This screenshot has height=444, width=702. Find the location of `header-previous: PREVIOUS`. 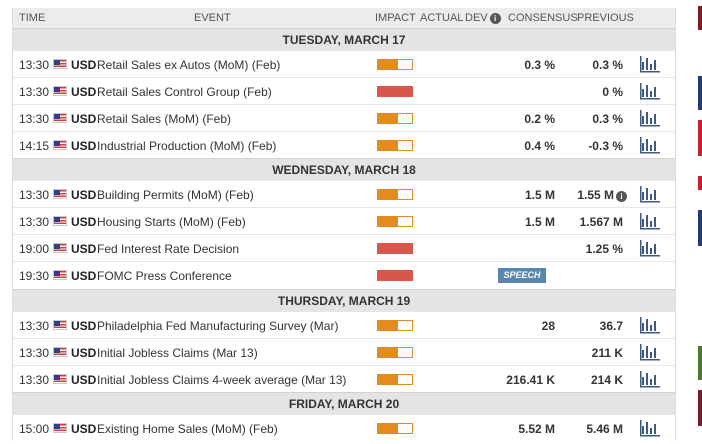

header-previous: PREVIOUS is located at coordinates (605, 18).